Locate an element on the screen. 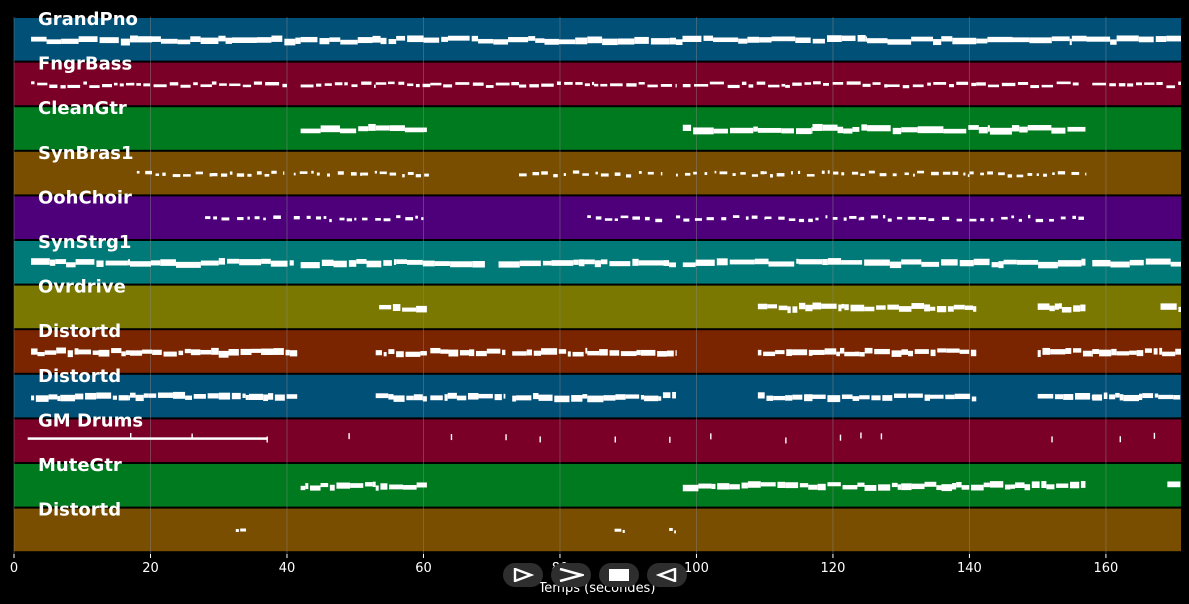 Image resolution: width=1189 pixels, height=604 pixels. rewind-button is located at coordinates (667, 575).